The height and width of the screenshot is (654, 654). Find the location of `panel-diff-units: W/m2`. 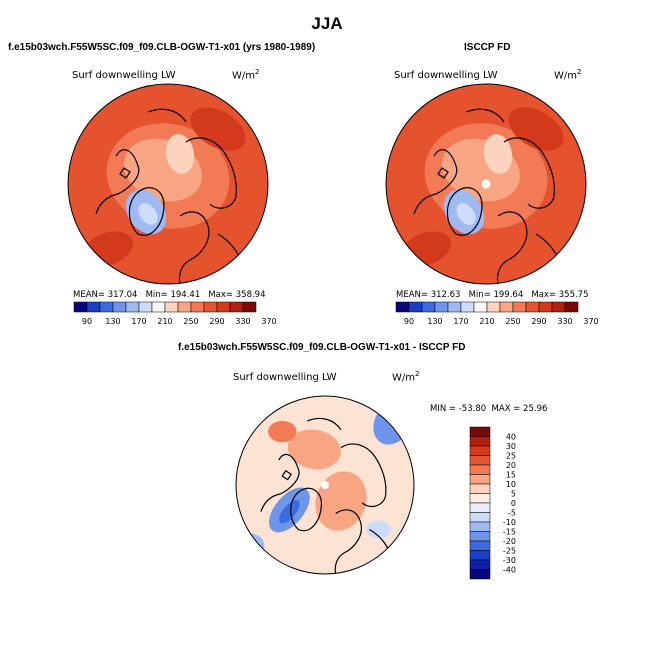

panel-diff-units: W/m2 is located at coordinates (406, 377).